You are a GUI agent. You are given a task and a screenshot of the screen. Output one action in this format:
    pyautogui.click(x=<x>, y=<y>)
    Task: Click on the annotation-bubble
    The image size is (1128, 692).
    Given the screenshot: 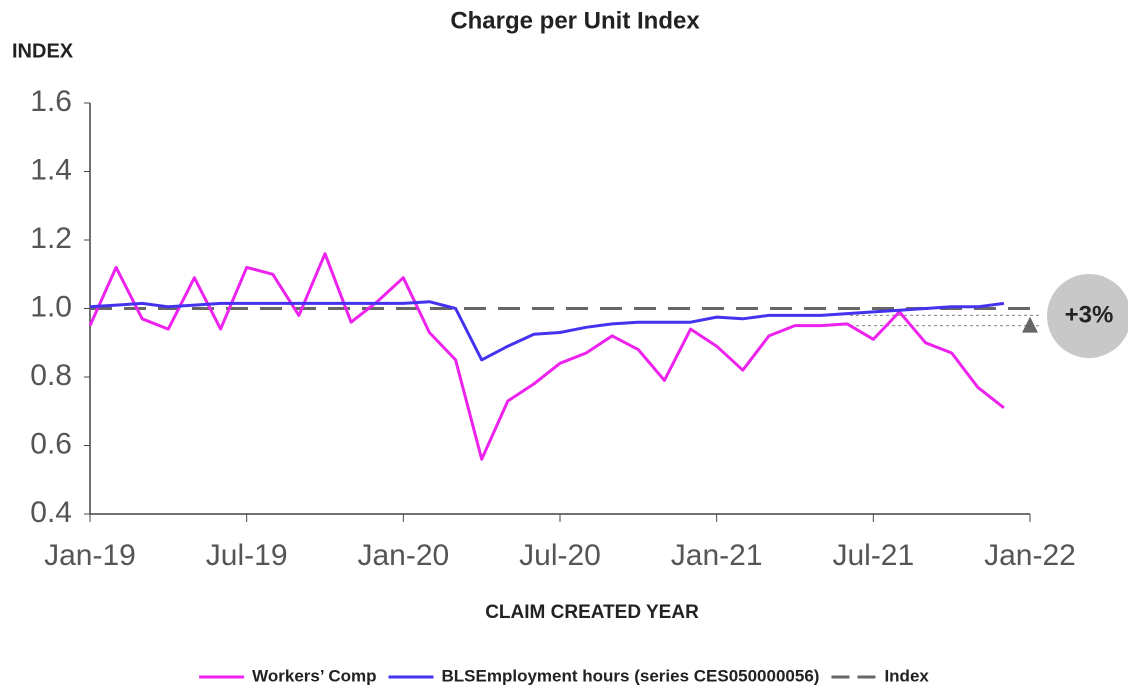 What is the action you would take?
    pyautogui.click(x=1087, y=316)
    